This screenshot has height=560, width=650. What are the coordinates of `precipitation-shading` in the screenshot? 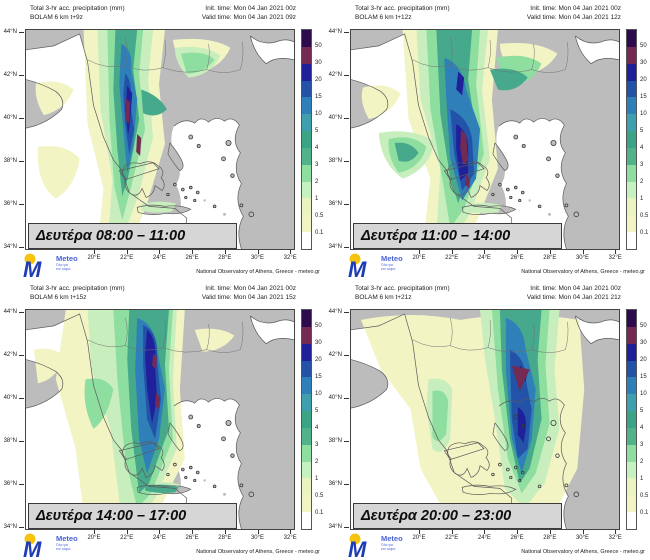 It's located at (134, 419).